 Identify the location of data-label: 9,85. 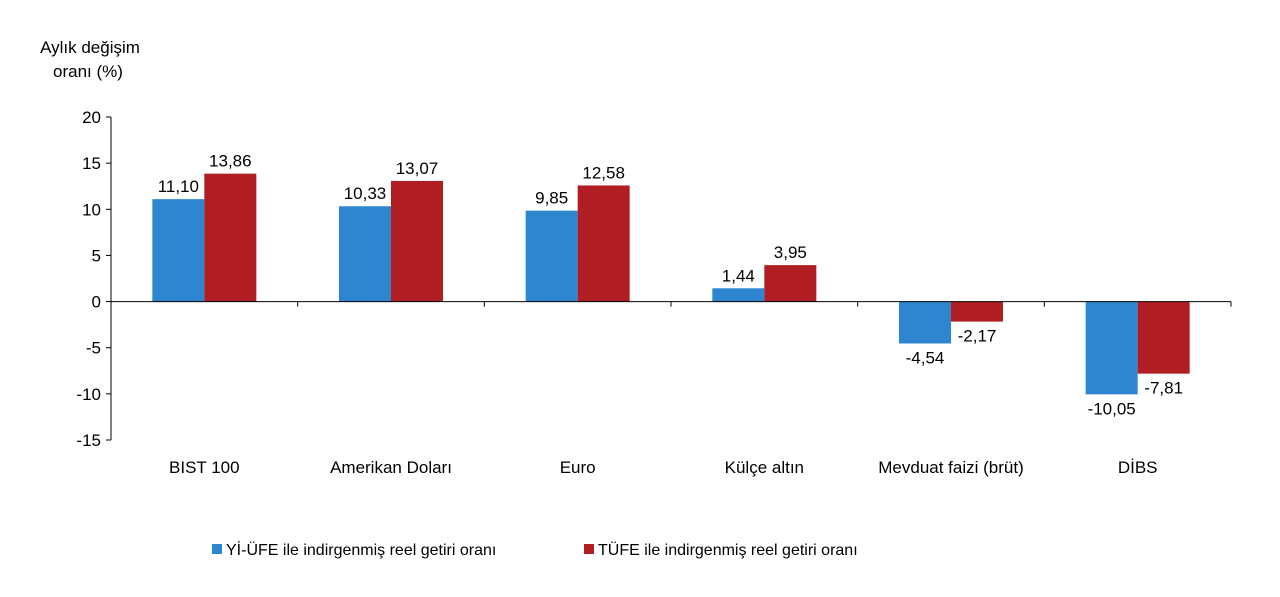
(551, 198).